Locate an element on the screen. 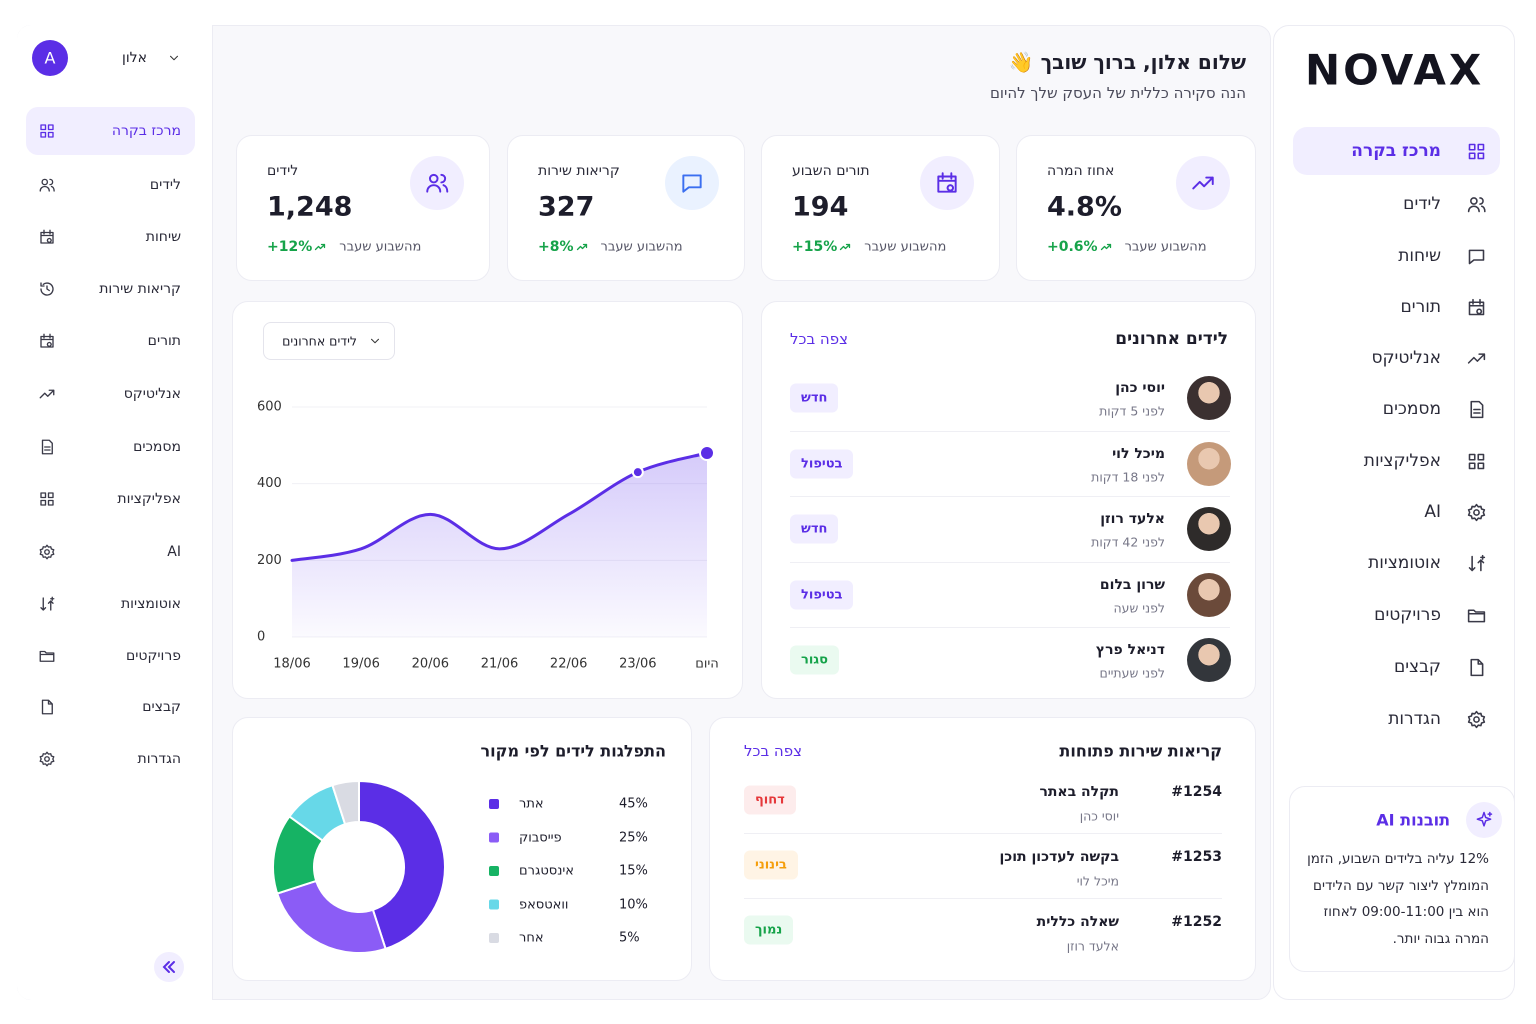 This screenshot has height=1024, width=1536. legend-value: 10% is located at coordinates (633, 904).